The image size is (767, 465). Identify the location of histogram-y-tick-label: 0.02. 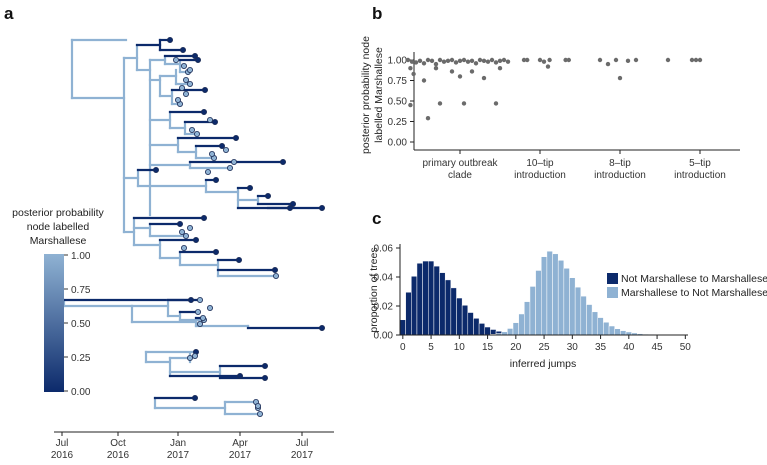
(384, 307).